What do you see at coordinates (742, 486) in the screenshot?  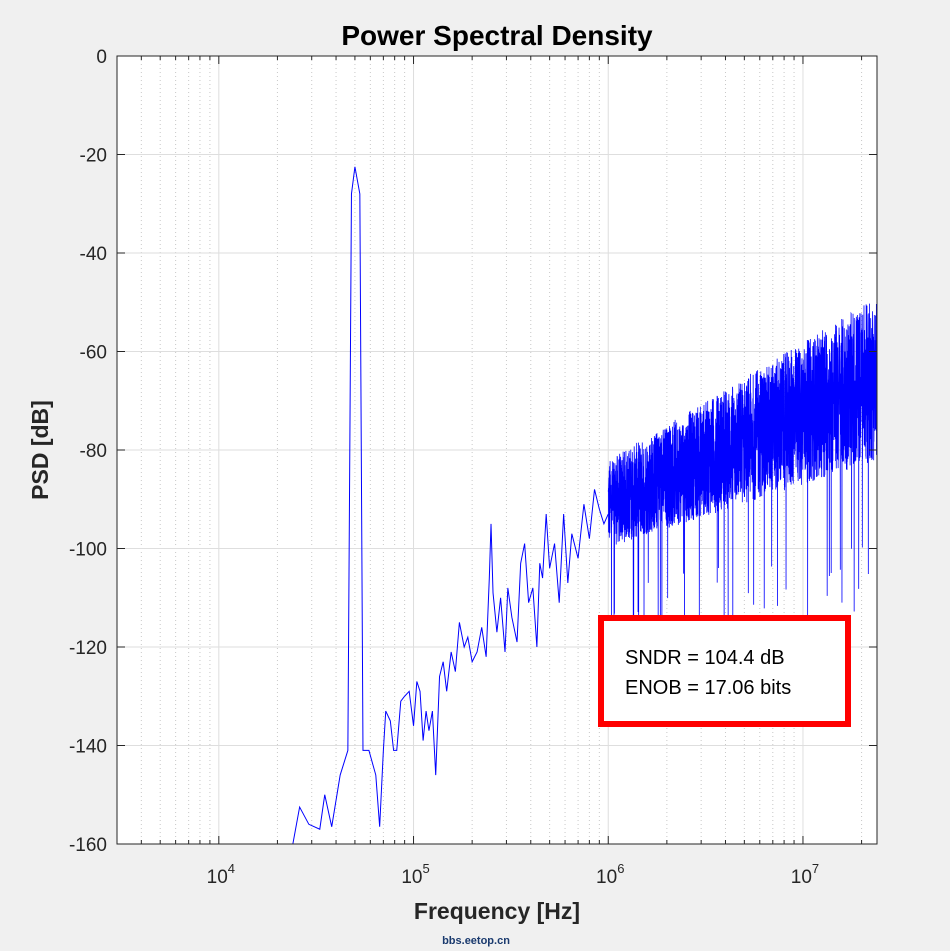 I see `psd-noise-band` at bounding box center [742, 486].